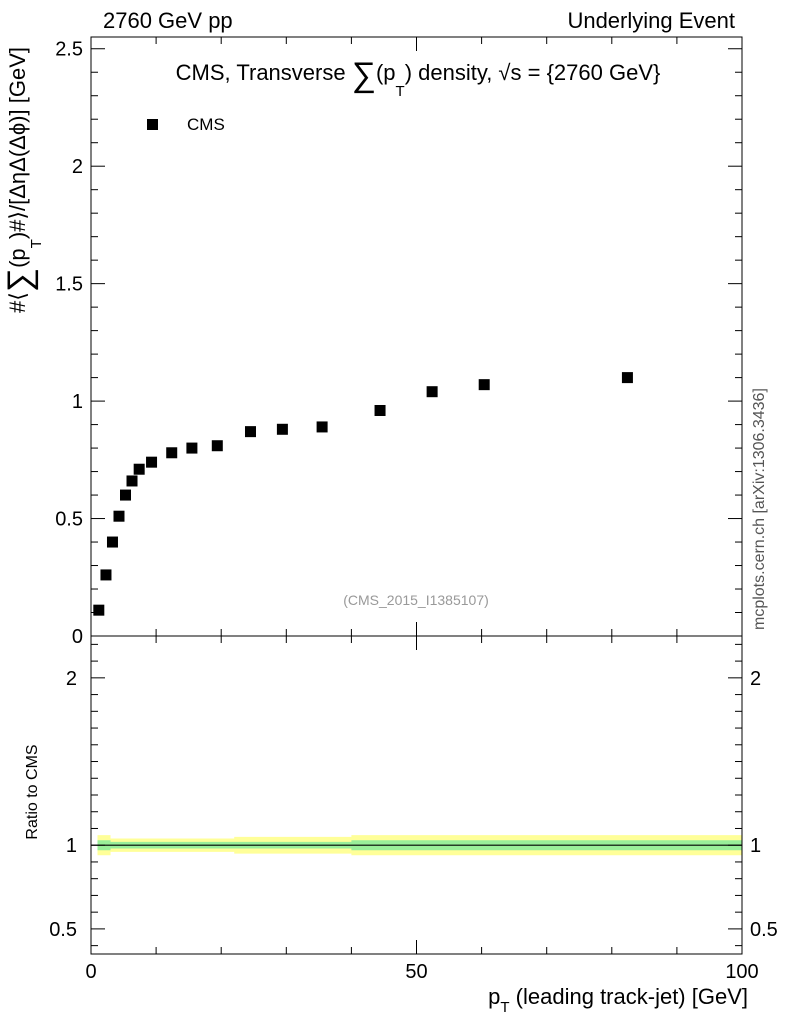 This screenshot has width=786, height=1024. What do you see at coordinates (71, 679) in the screenshot?
I see `ratio-y-tick-label: 2` at bounding box center [71, 679].